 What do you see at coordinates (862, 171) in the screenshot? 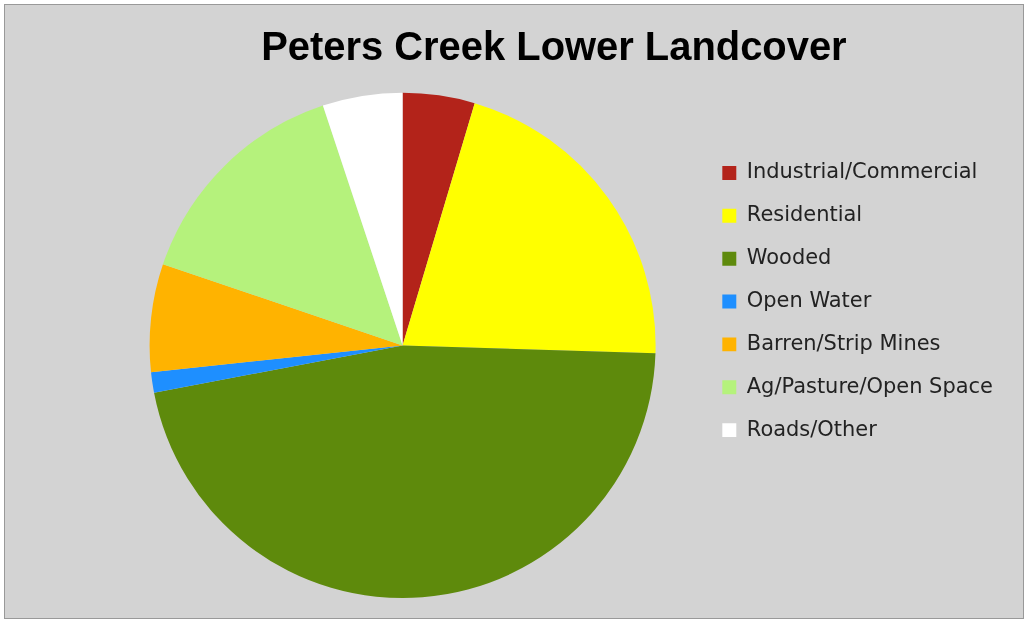
I see `legend-label: Industrial/Commercial` at bounding box center [862, 171].